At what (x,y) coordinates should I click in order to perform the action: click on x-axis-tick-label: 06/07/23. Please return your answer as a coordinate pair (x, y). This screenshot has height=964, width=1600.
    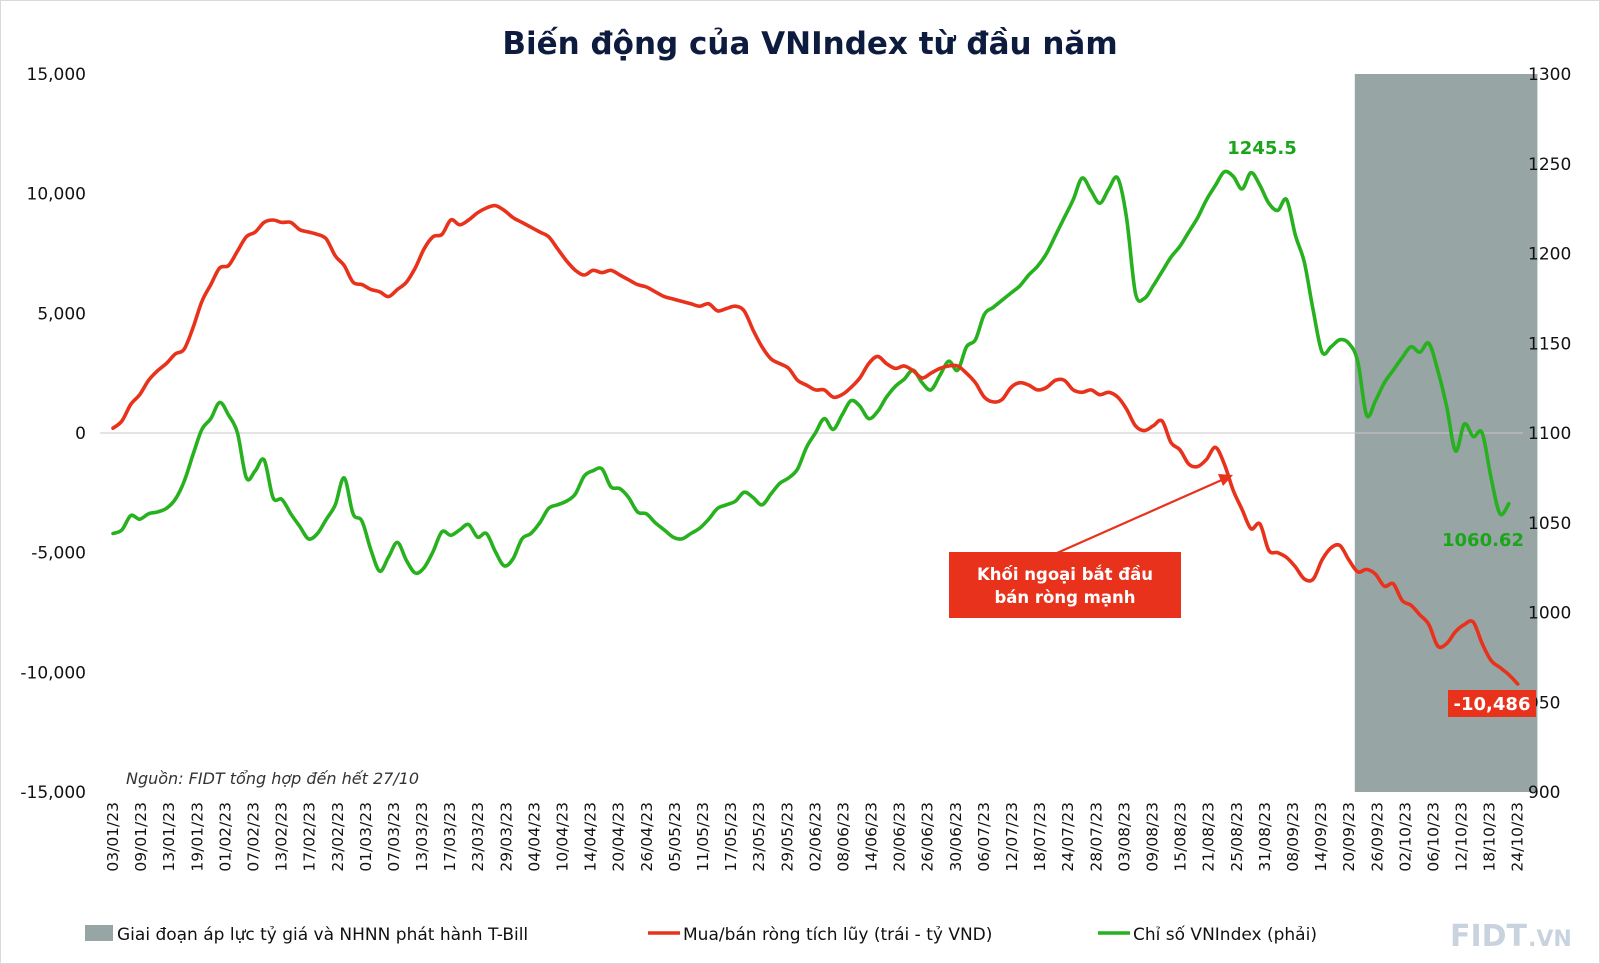
    Looking at the image, I should click on (984, 837).